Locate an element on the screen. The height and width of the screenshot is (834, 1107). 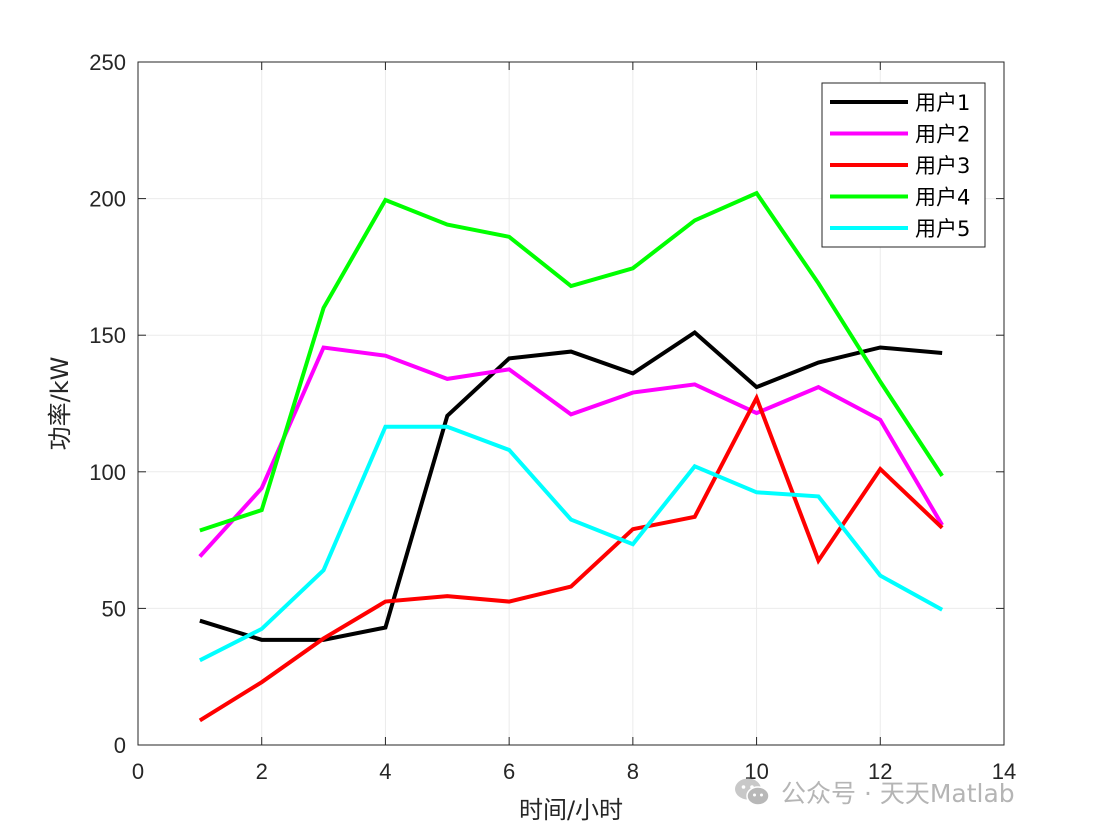
y-axis-label: 功率/kW is located at coordinates (60, 404).